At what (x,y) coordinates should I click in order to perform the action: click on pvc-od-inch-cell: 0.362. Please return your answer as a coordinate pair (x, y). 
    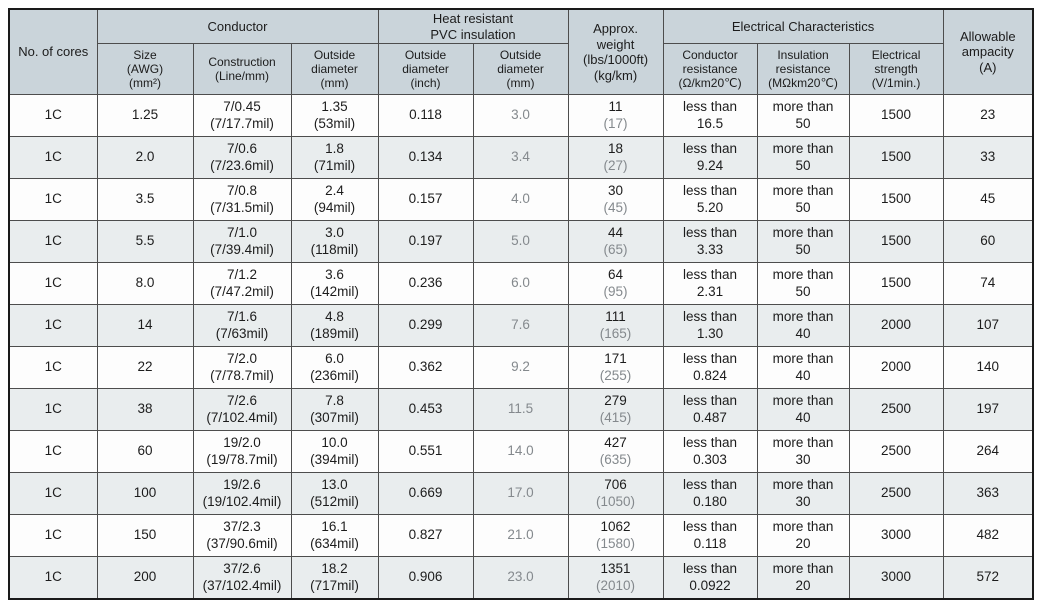
    Looking at the image, I should click on (425, 368).